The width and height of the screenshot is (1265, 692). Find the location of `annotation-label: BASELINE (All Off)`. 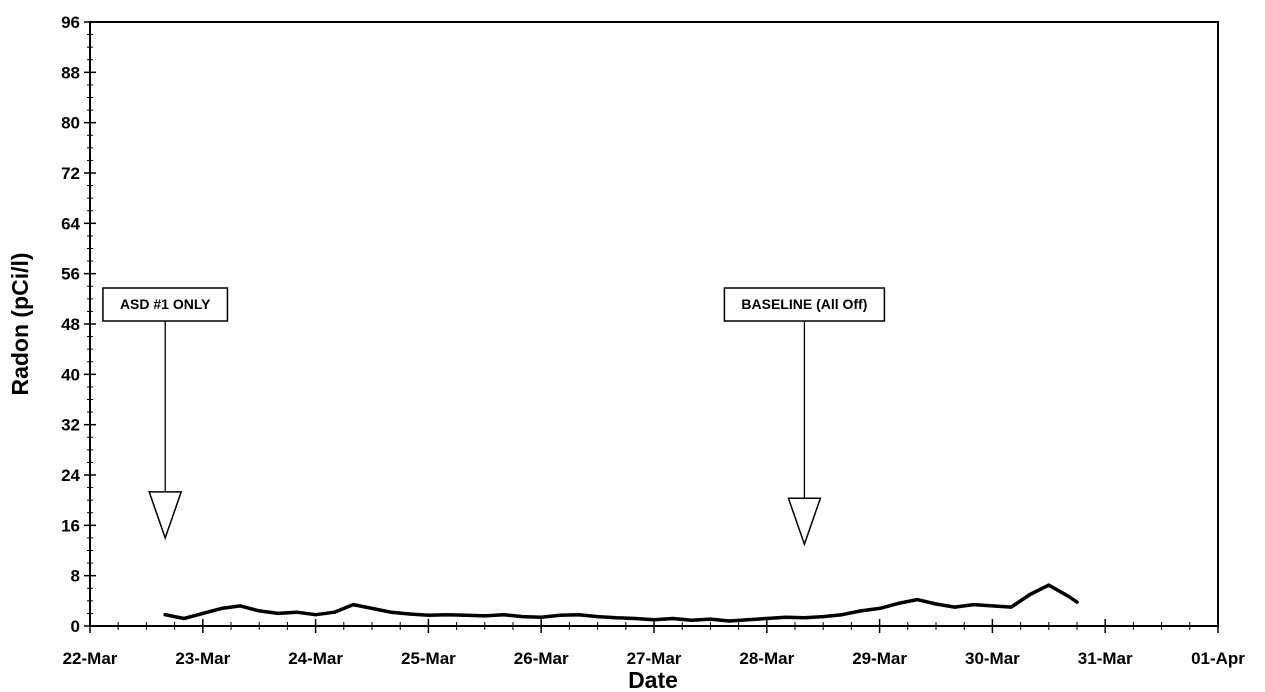

annotation-label: BASELINE (All Off) is located at coordinates (804, 304).